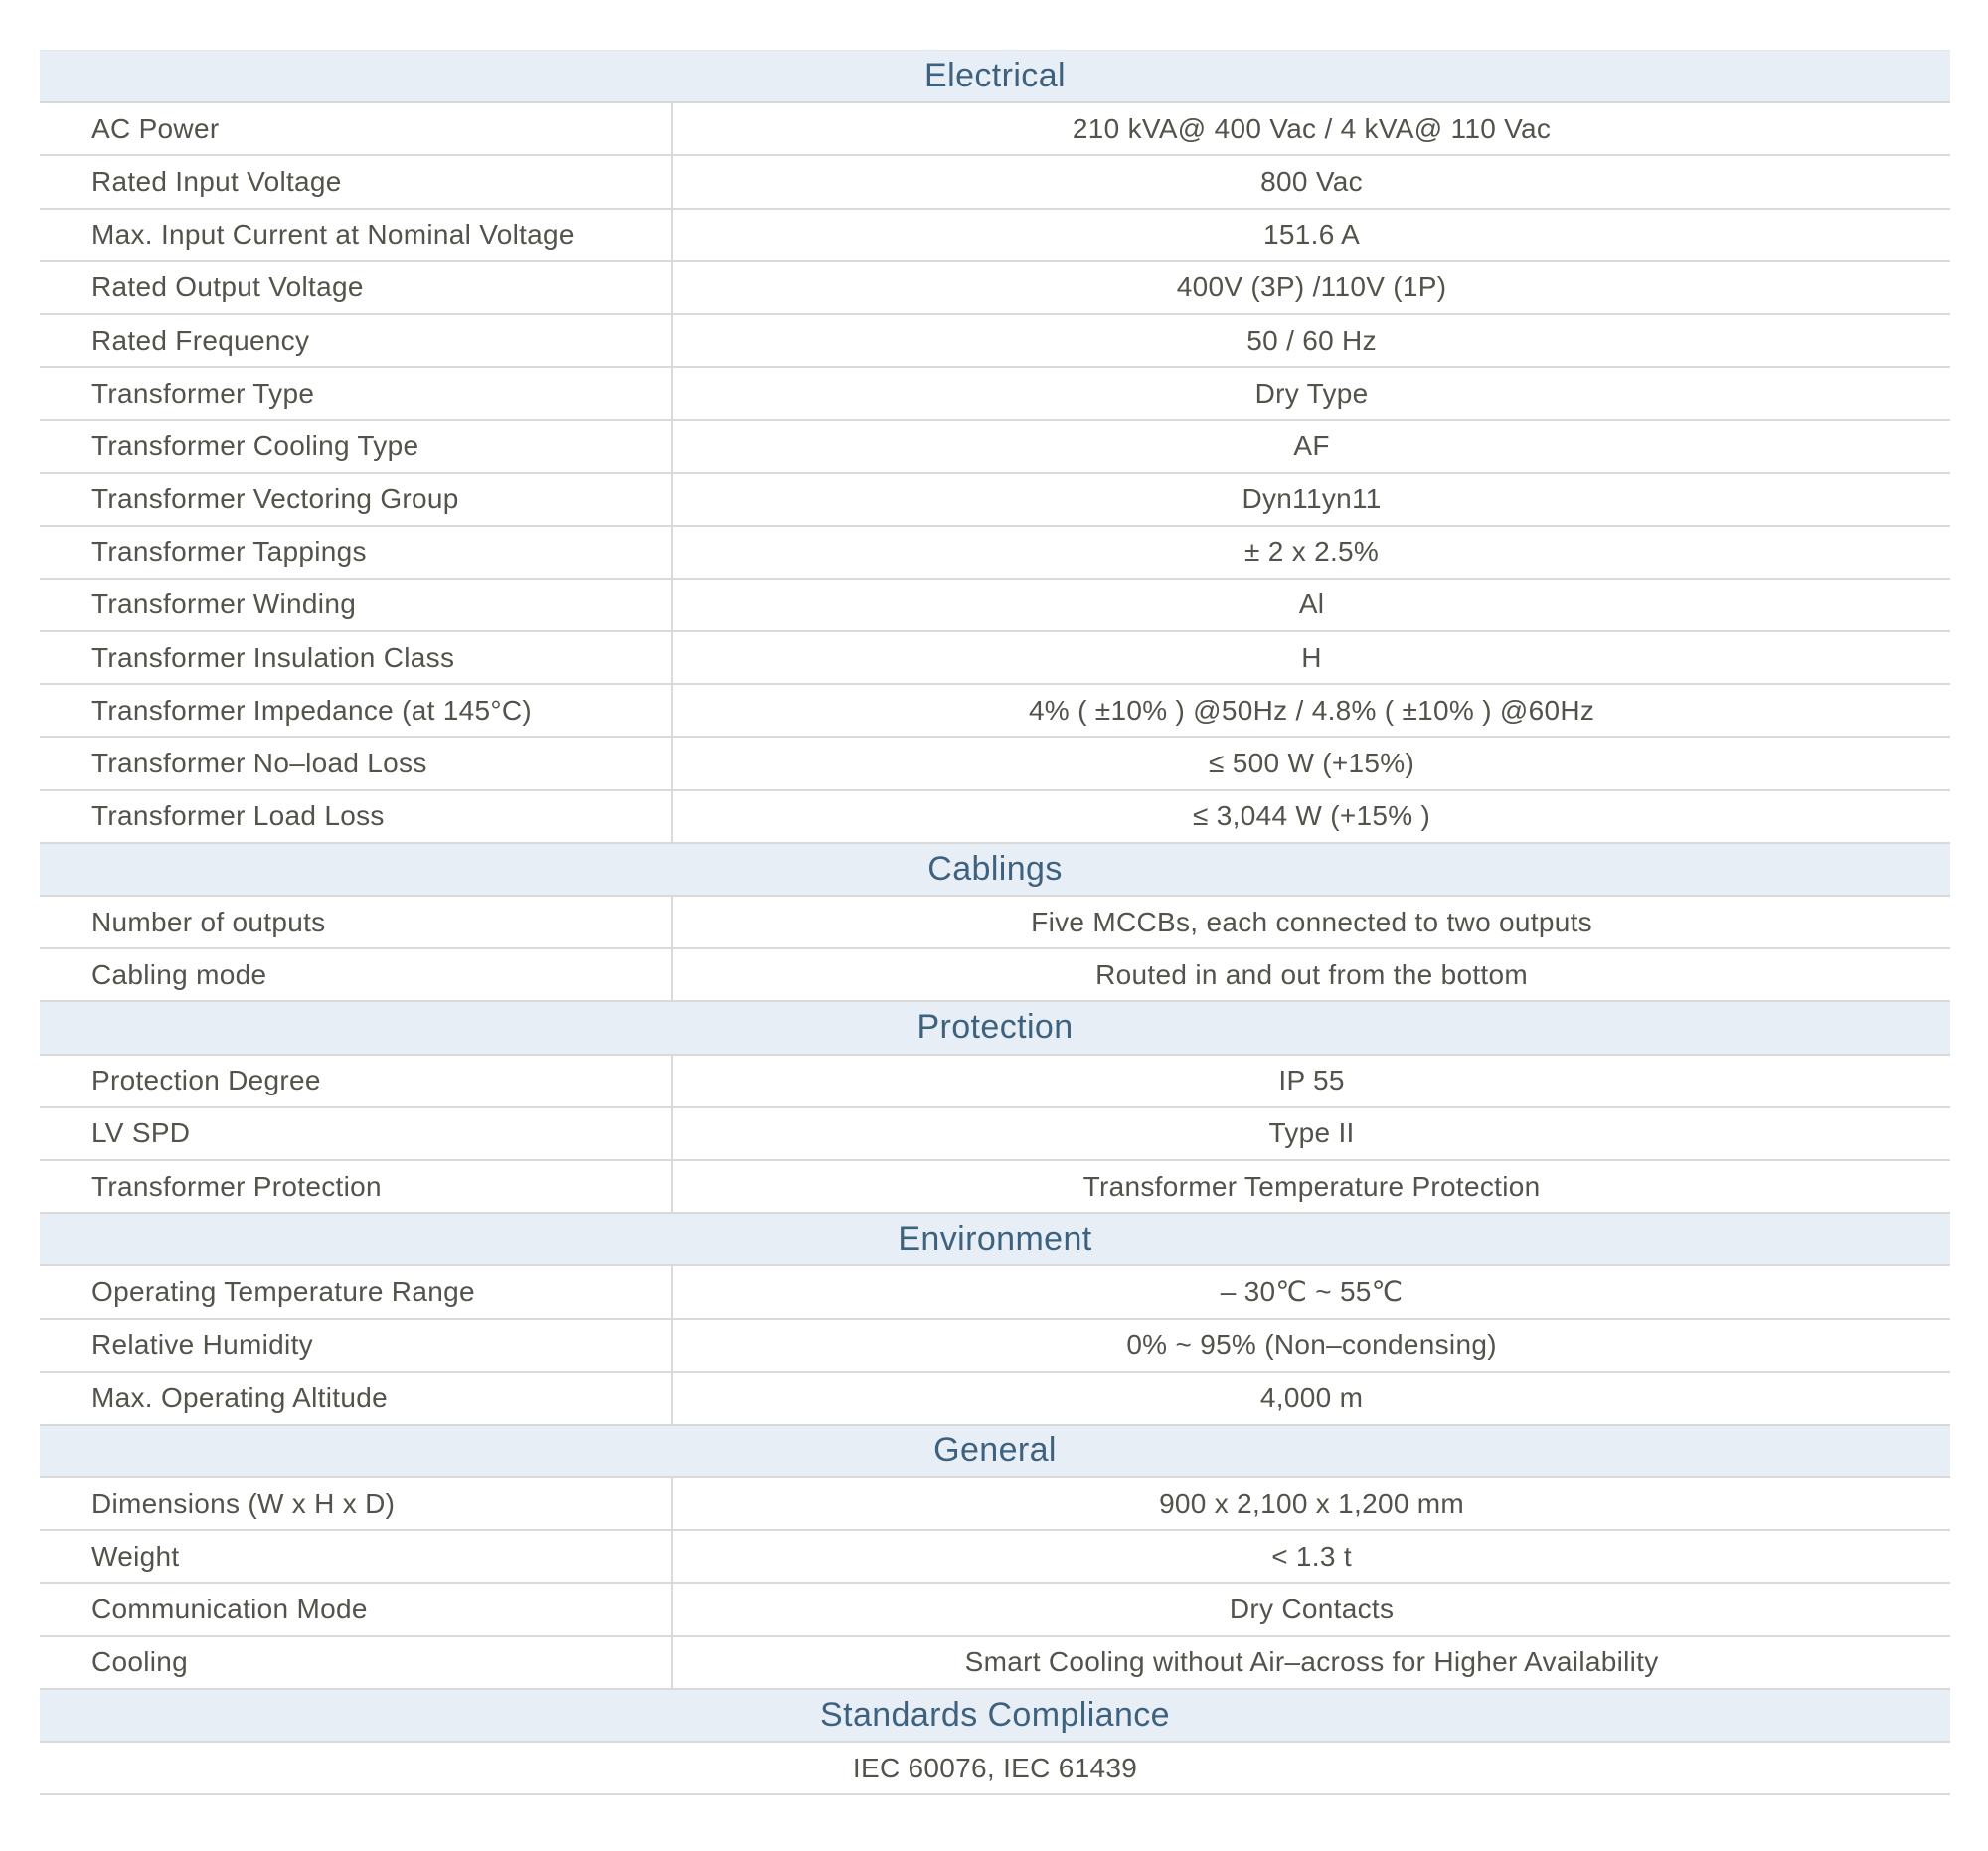  What do you see at coordinates (357, 1187) in the screenshot?
I see `row-label: Transformer Protection` at bounding box center [357, 1187].